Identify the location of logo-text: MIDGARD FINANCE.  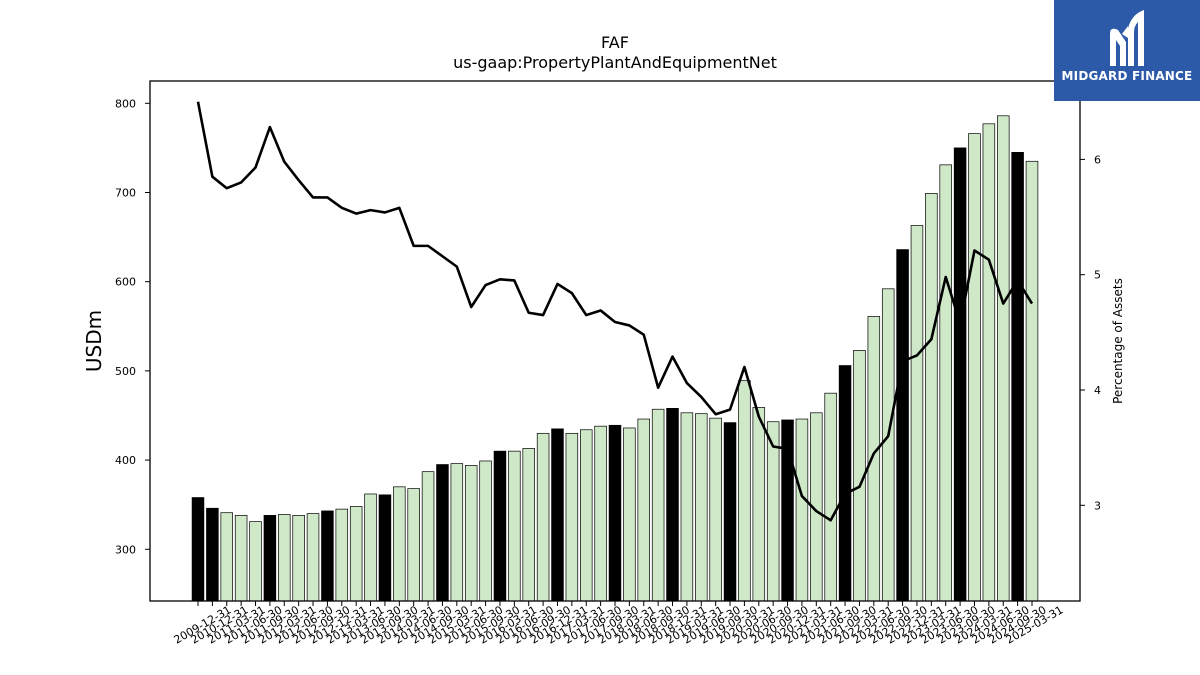
(1127, 76).